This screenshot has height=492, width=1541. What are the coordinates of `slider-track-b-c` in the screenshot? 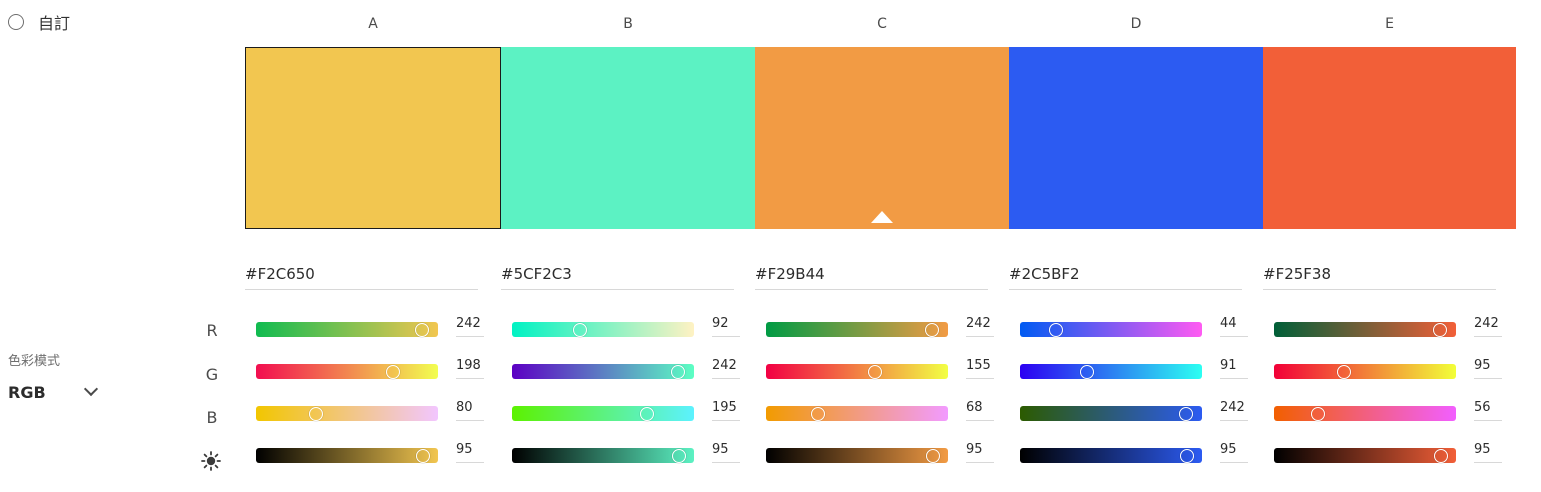 It's located at (857, 413).